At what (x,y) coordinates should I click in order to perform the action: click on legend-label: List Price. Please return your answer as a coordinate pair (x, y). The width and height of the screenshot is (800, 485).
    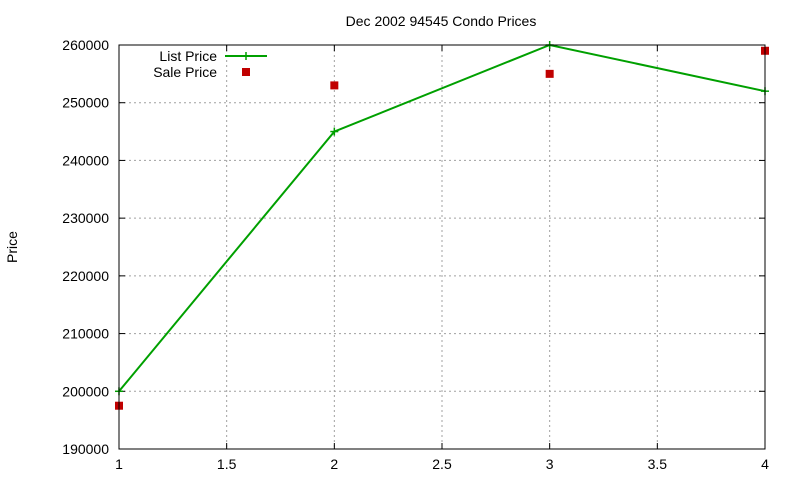
    Looking at the image, I should click on (188, 56).